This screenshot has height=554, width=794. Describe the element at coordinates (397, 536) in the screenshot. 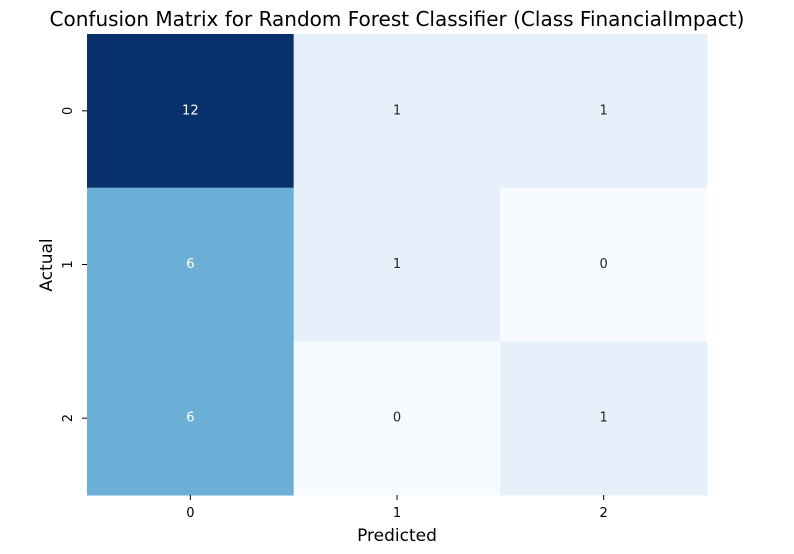

I see `x-axis-label: Predicted` at that location.